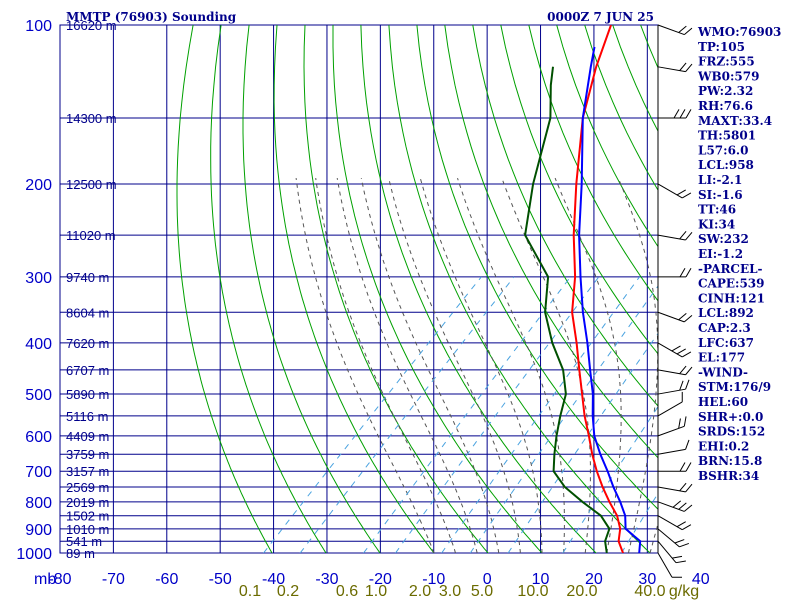 This screenshot has width=800, height=600. What do you see at coordinates (220, 579) in the screenshot?
I see `temperature-tick-label: -50` at bounding box center [220, 579].